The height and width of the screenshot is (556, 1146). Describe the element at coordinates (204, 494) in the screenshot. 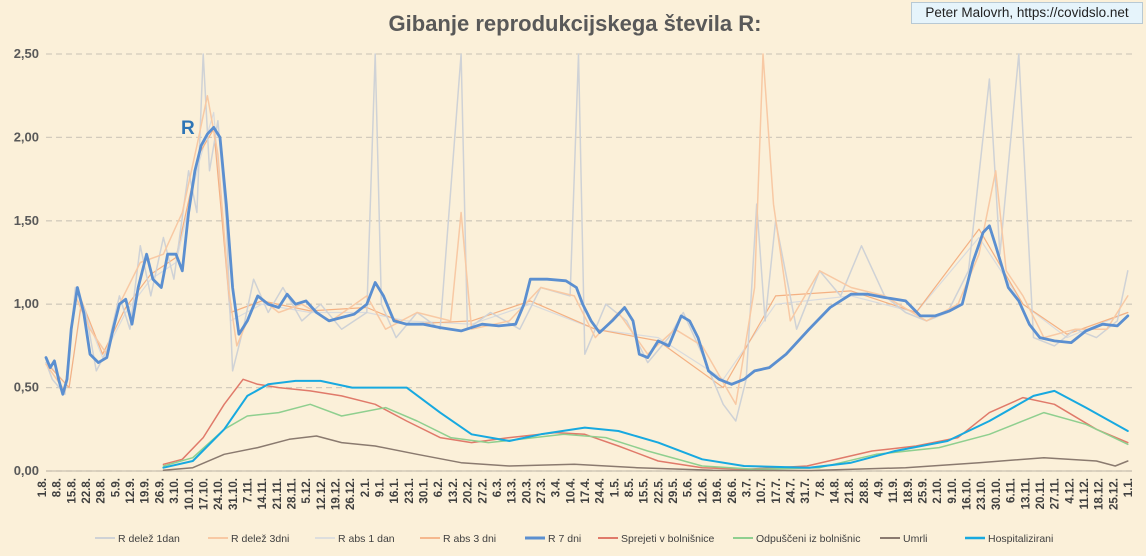

I see `x-tick-label: 17.10.` at that location.